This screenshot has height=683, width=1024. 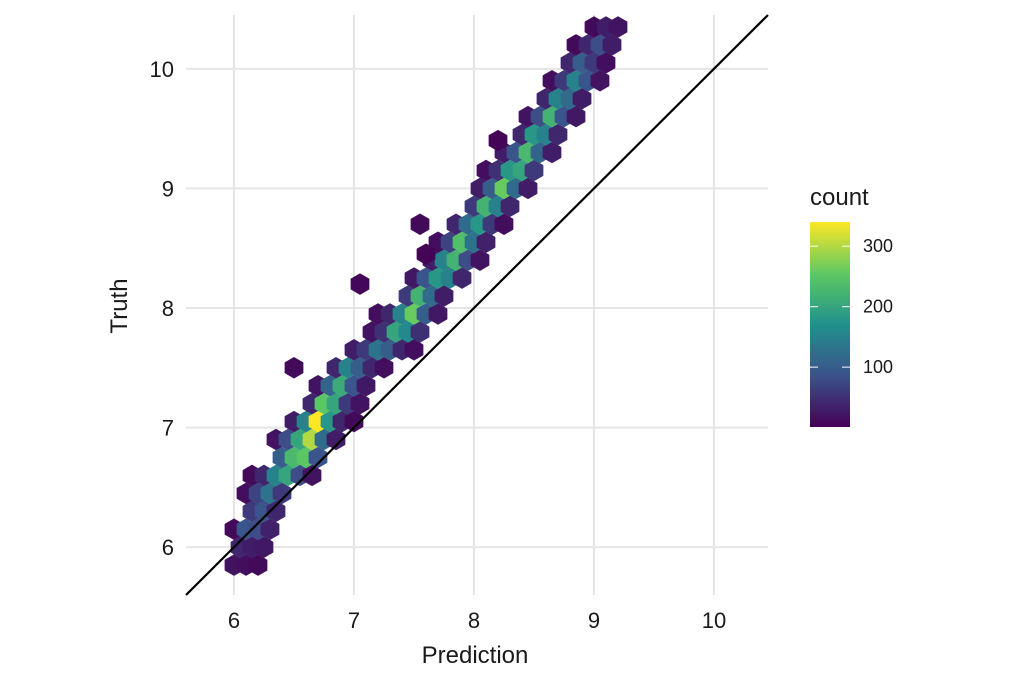 I want to click on y-tick-label: 10, so click(x=162, y=69).